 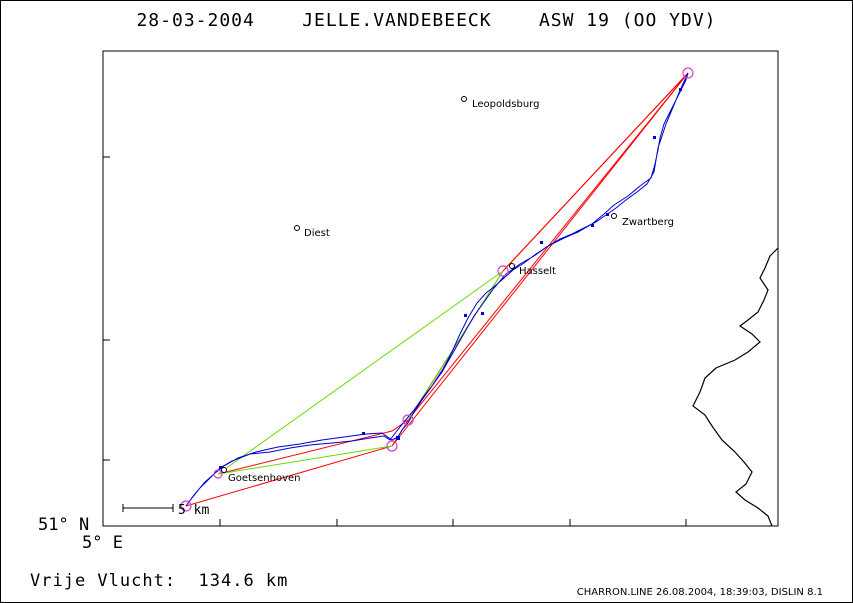 What do you see at coordinates (648, 222) in the screenshot?
I see `town-label-zwartberg: Zwartberg` at bounding box center [648, 222].